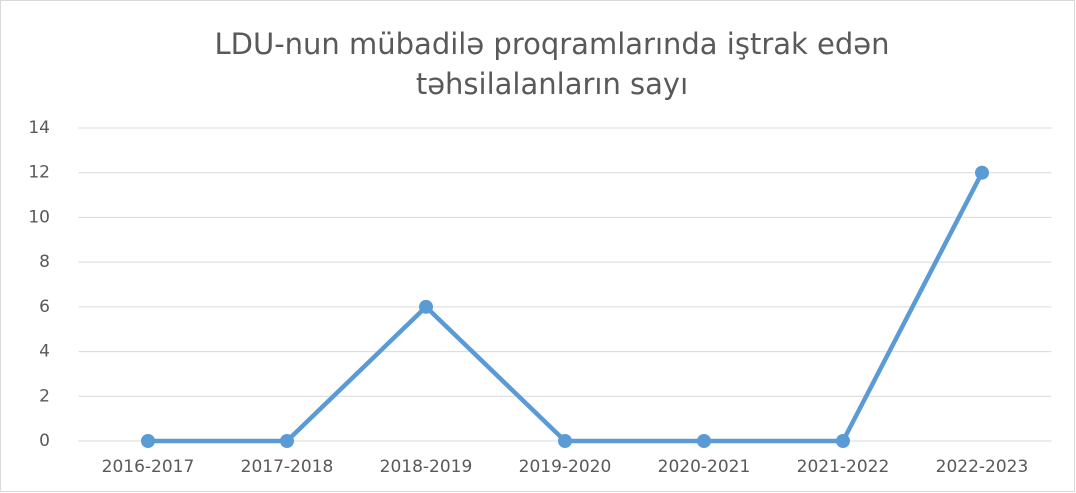 The height and width of the screenshot is (493, 1076). What do you see at coordinates (552, 84) in the screenshot?
I see `chart-title: təhsilalanların sayı` at bounding box center [552, 84].